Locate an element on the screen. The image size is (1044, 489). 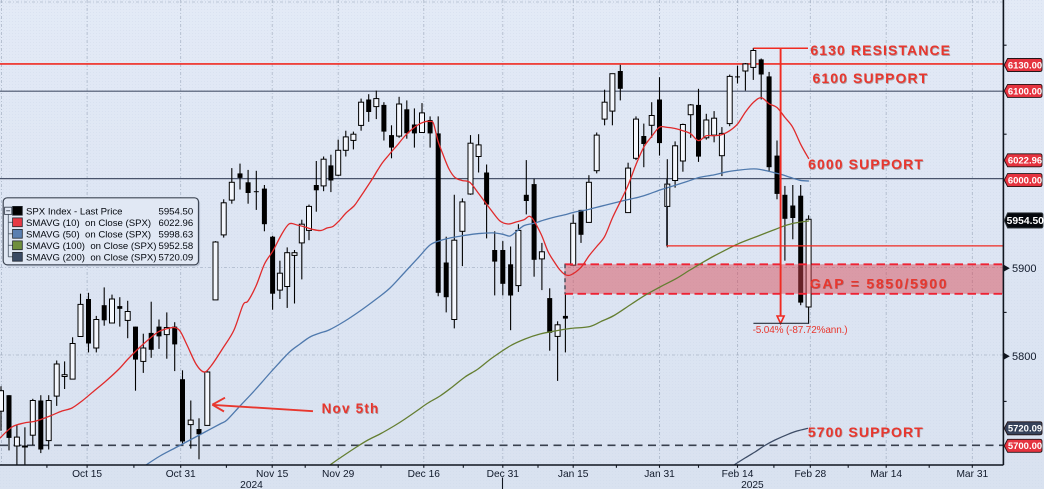
svg-text: Oct 15 is located at coordinates (87, 474).